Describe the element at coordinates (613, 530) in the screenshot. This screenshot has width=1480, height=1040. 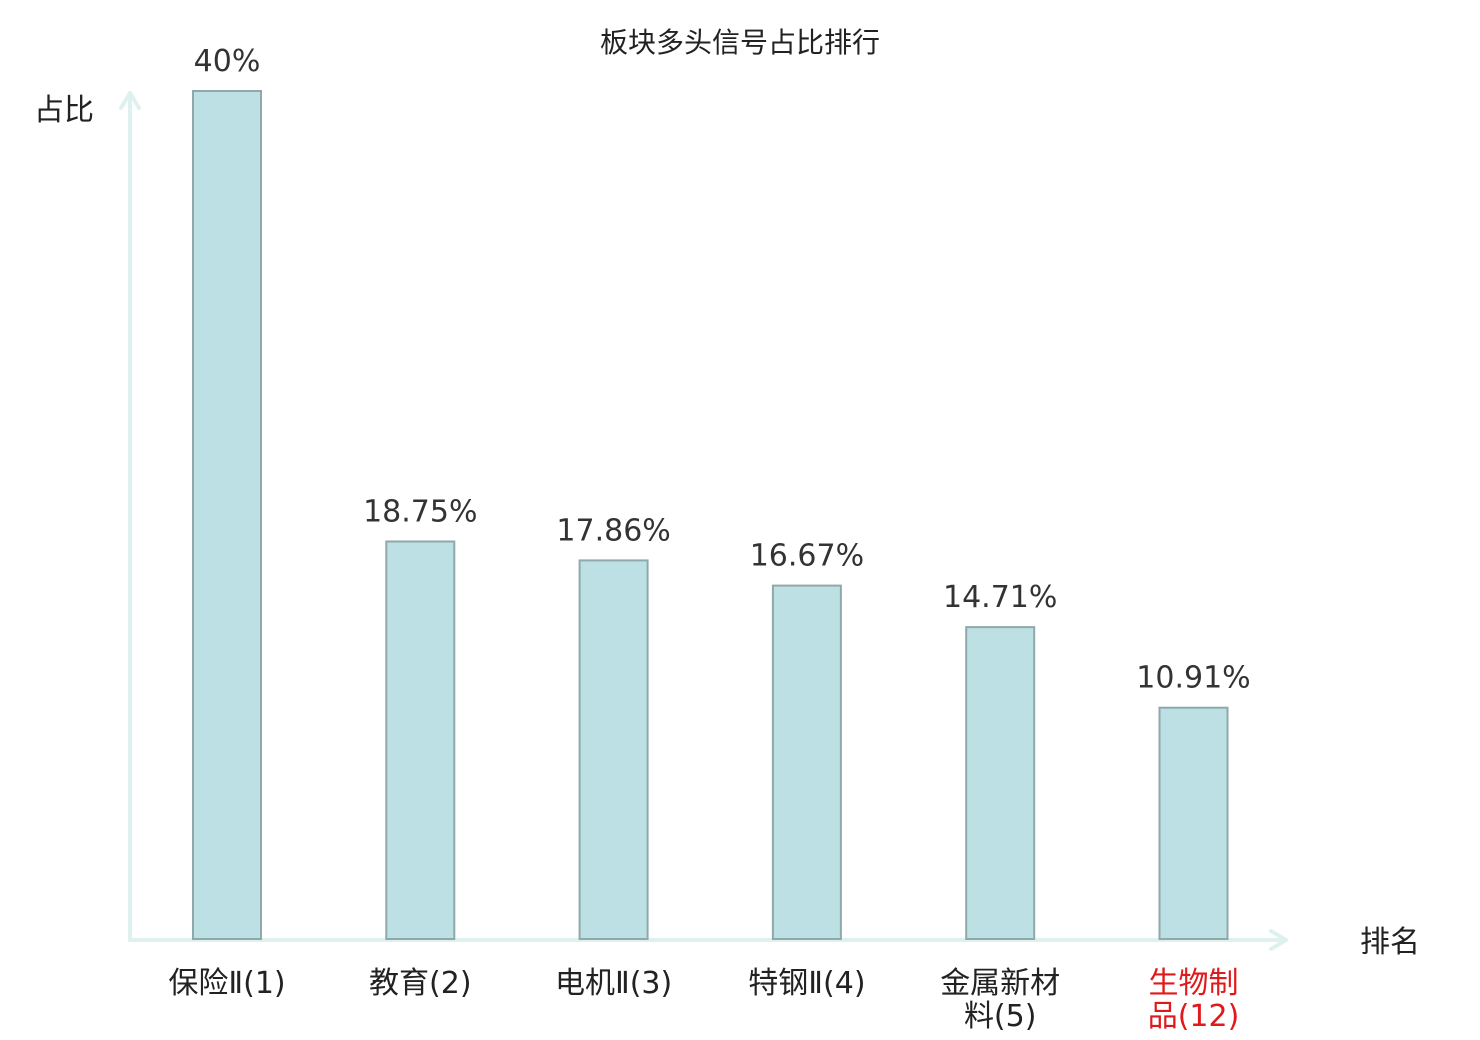
I see `value-label-3: 17.86%` at that location.